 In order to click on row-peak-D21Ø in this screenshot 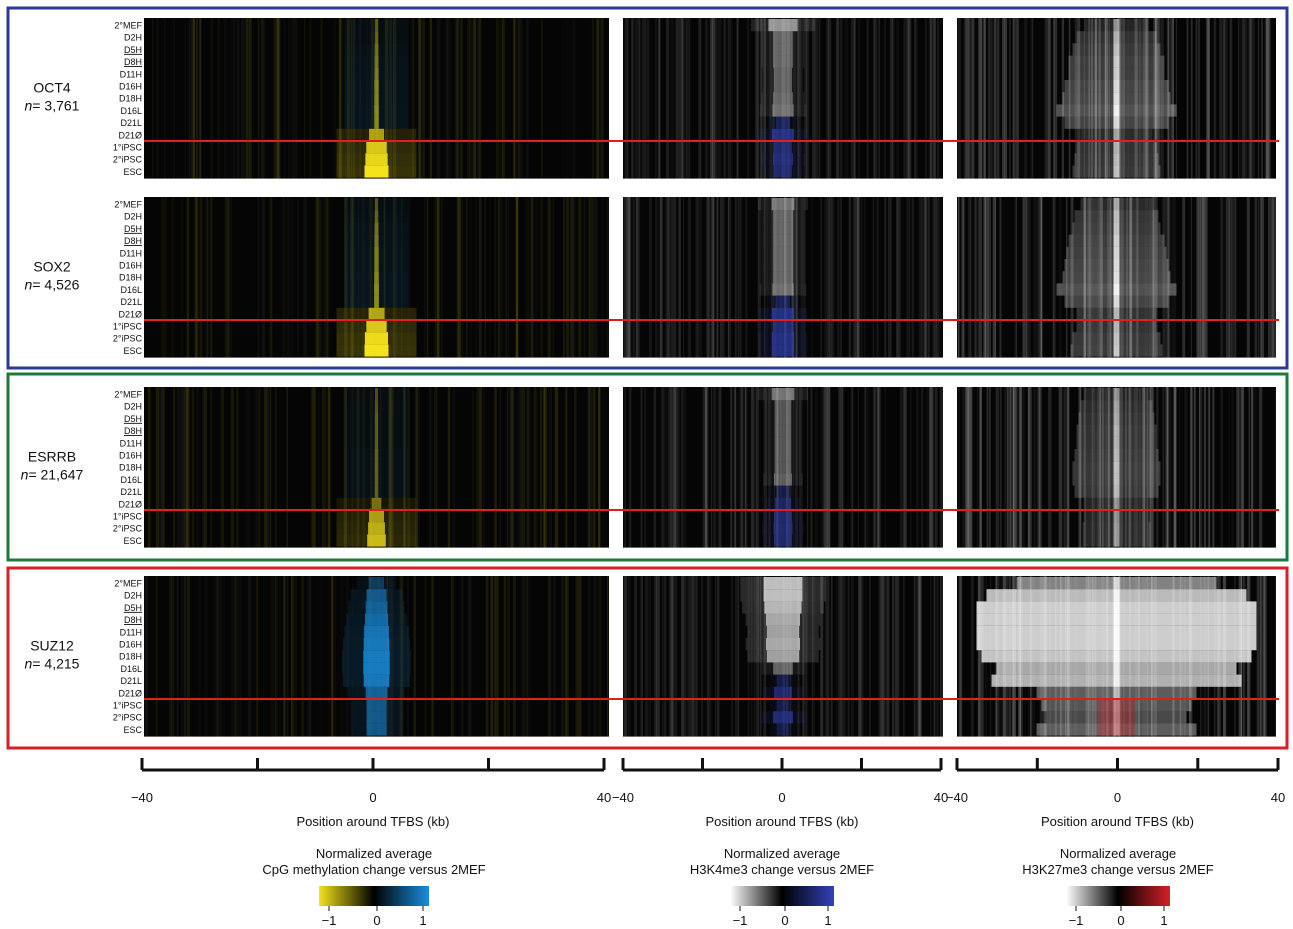, I will do `click(1116, 134)`.